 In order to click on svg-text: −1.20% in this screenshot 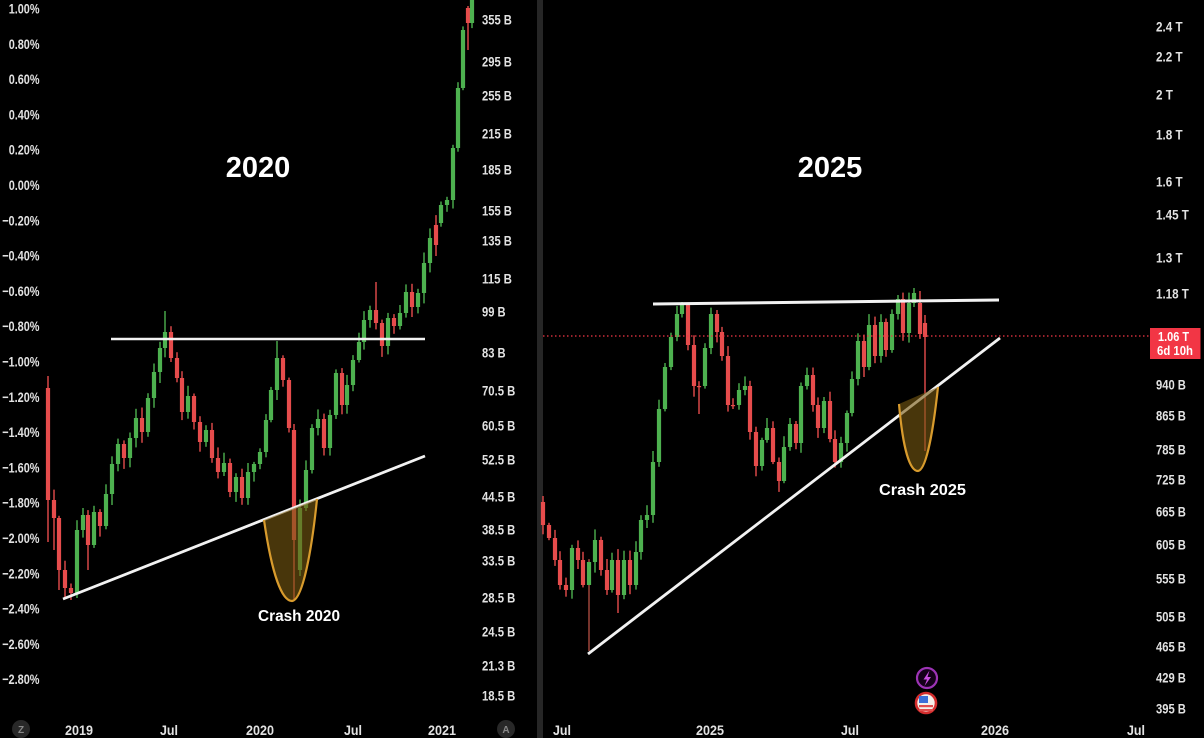, I will do `click(21, 397)`.